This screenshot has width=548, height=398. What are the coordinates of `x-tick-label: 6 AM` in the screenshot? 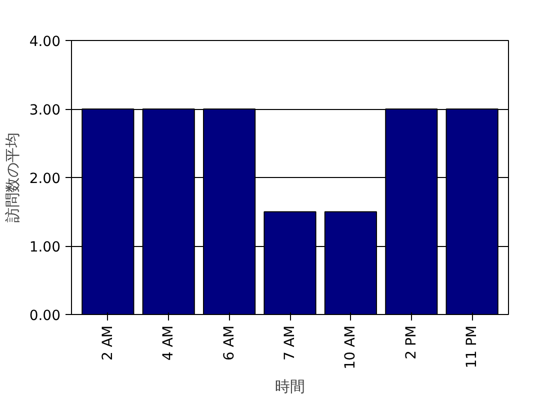 It's located at (229, 343).